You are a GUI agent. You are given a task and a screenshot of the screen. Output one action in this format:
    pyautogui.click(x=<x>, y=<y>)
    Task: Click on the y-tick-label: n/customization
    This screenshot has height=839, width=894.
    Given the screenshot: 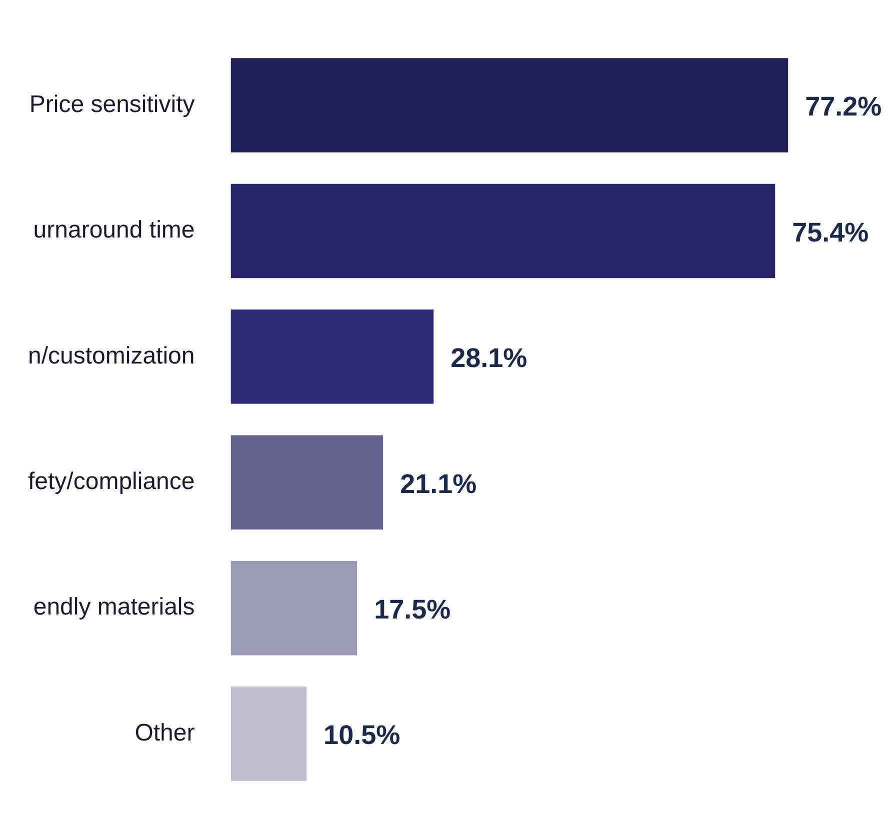 What is the action you would take?
    pyautogui.click(x=111, y=356)
    